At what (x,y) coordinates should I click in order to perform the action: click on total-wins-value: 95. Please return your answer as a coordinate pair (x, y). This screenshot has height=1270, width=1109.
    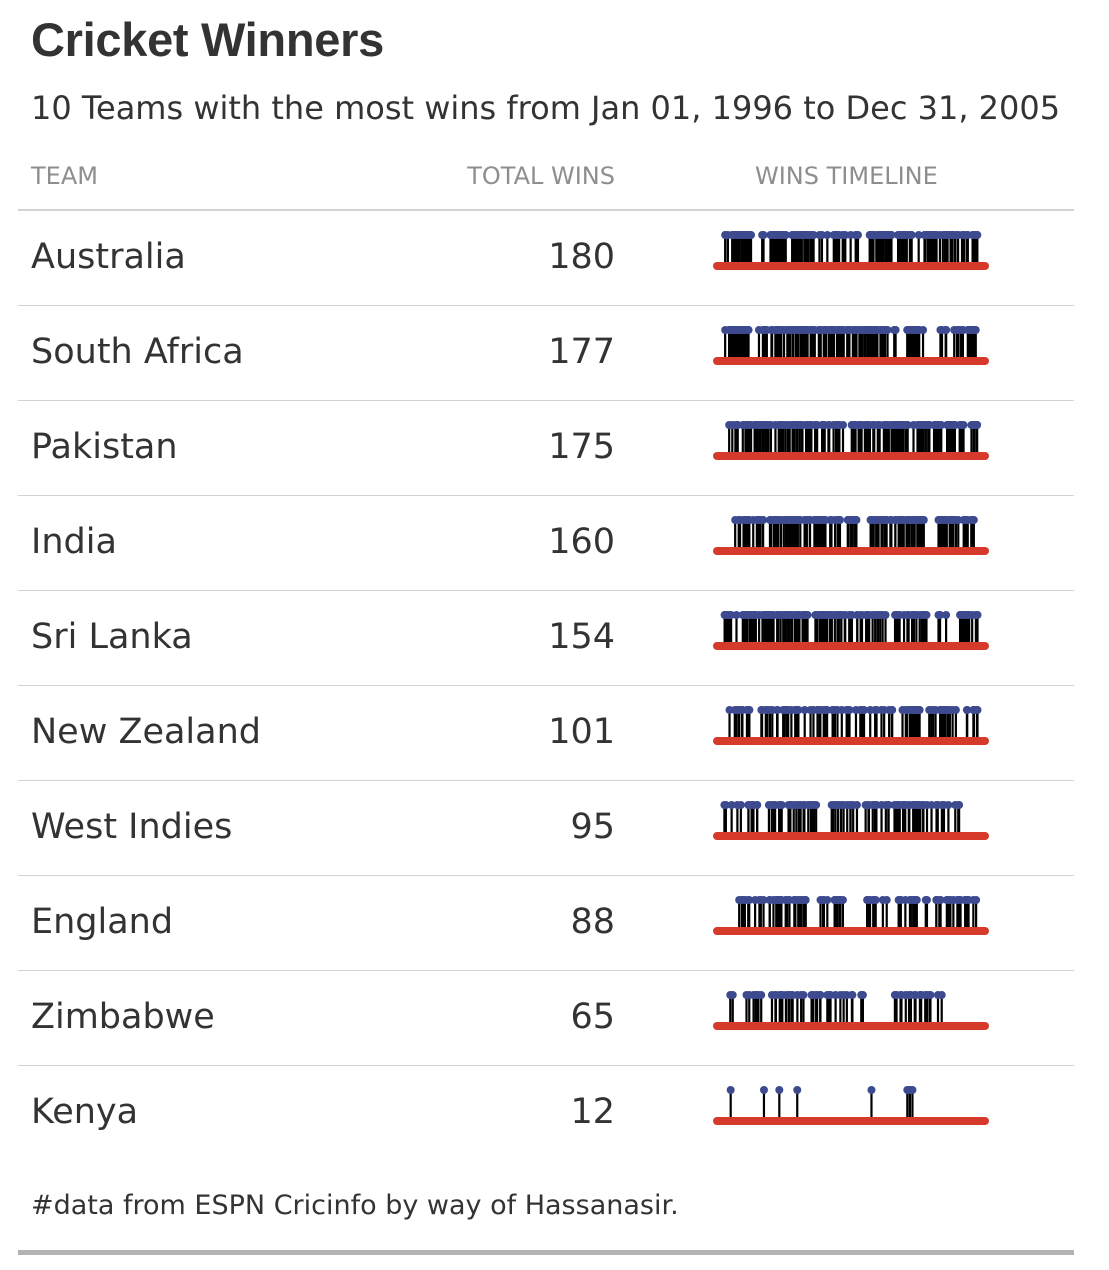
    Looking at the image, I should click on (592, 827).